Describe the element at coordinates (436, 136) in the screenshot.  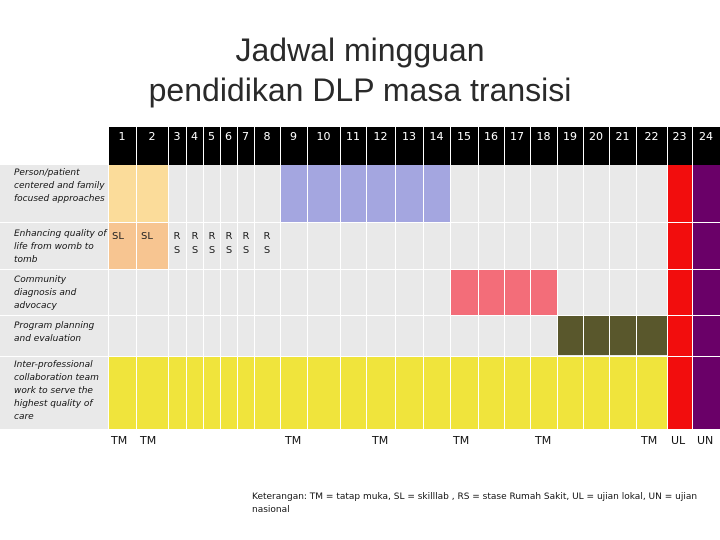
I see `week-header: 14` at that location.